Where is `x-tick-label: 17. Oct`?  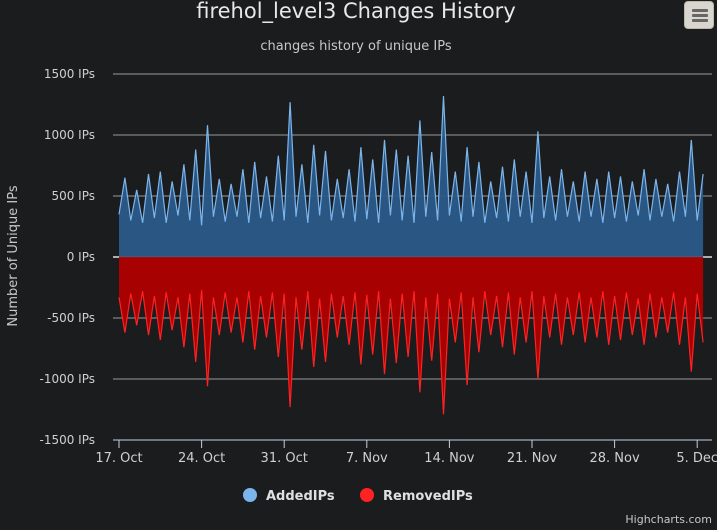 x-tick-label: 17. Oct is located at coordinates (118, 458).